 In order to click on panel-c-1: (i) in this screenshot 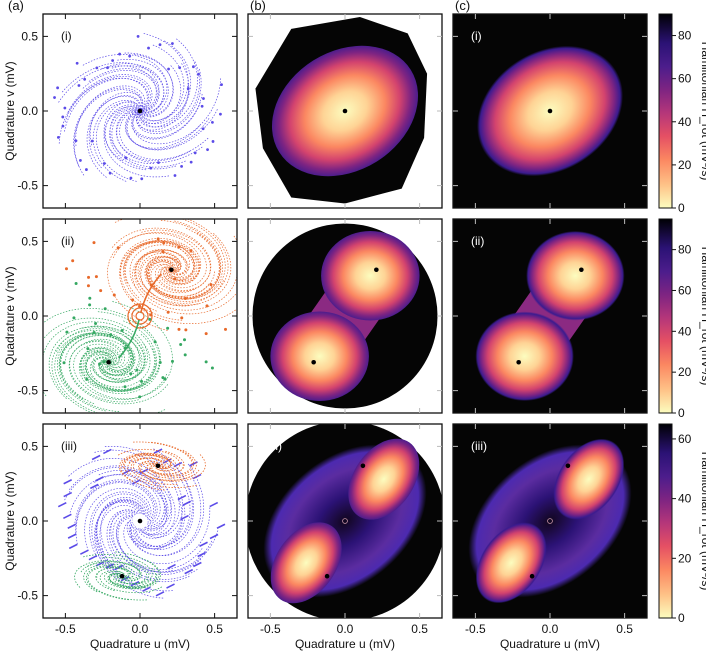, I will do `click(550, 111)`.